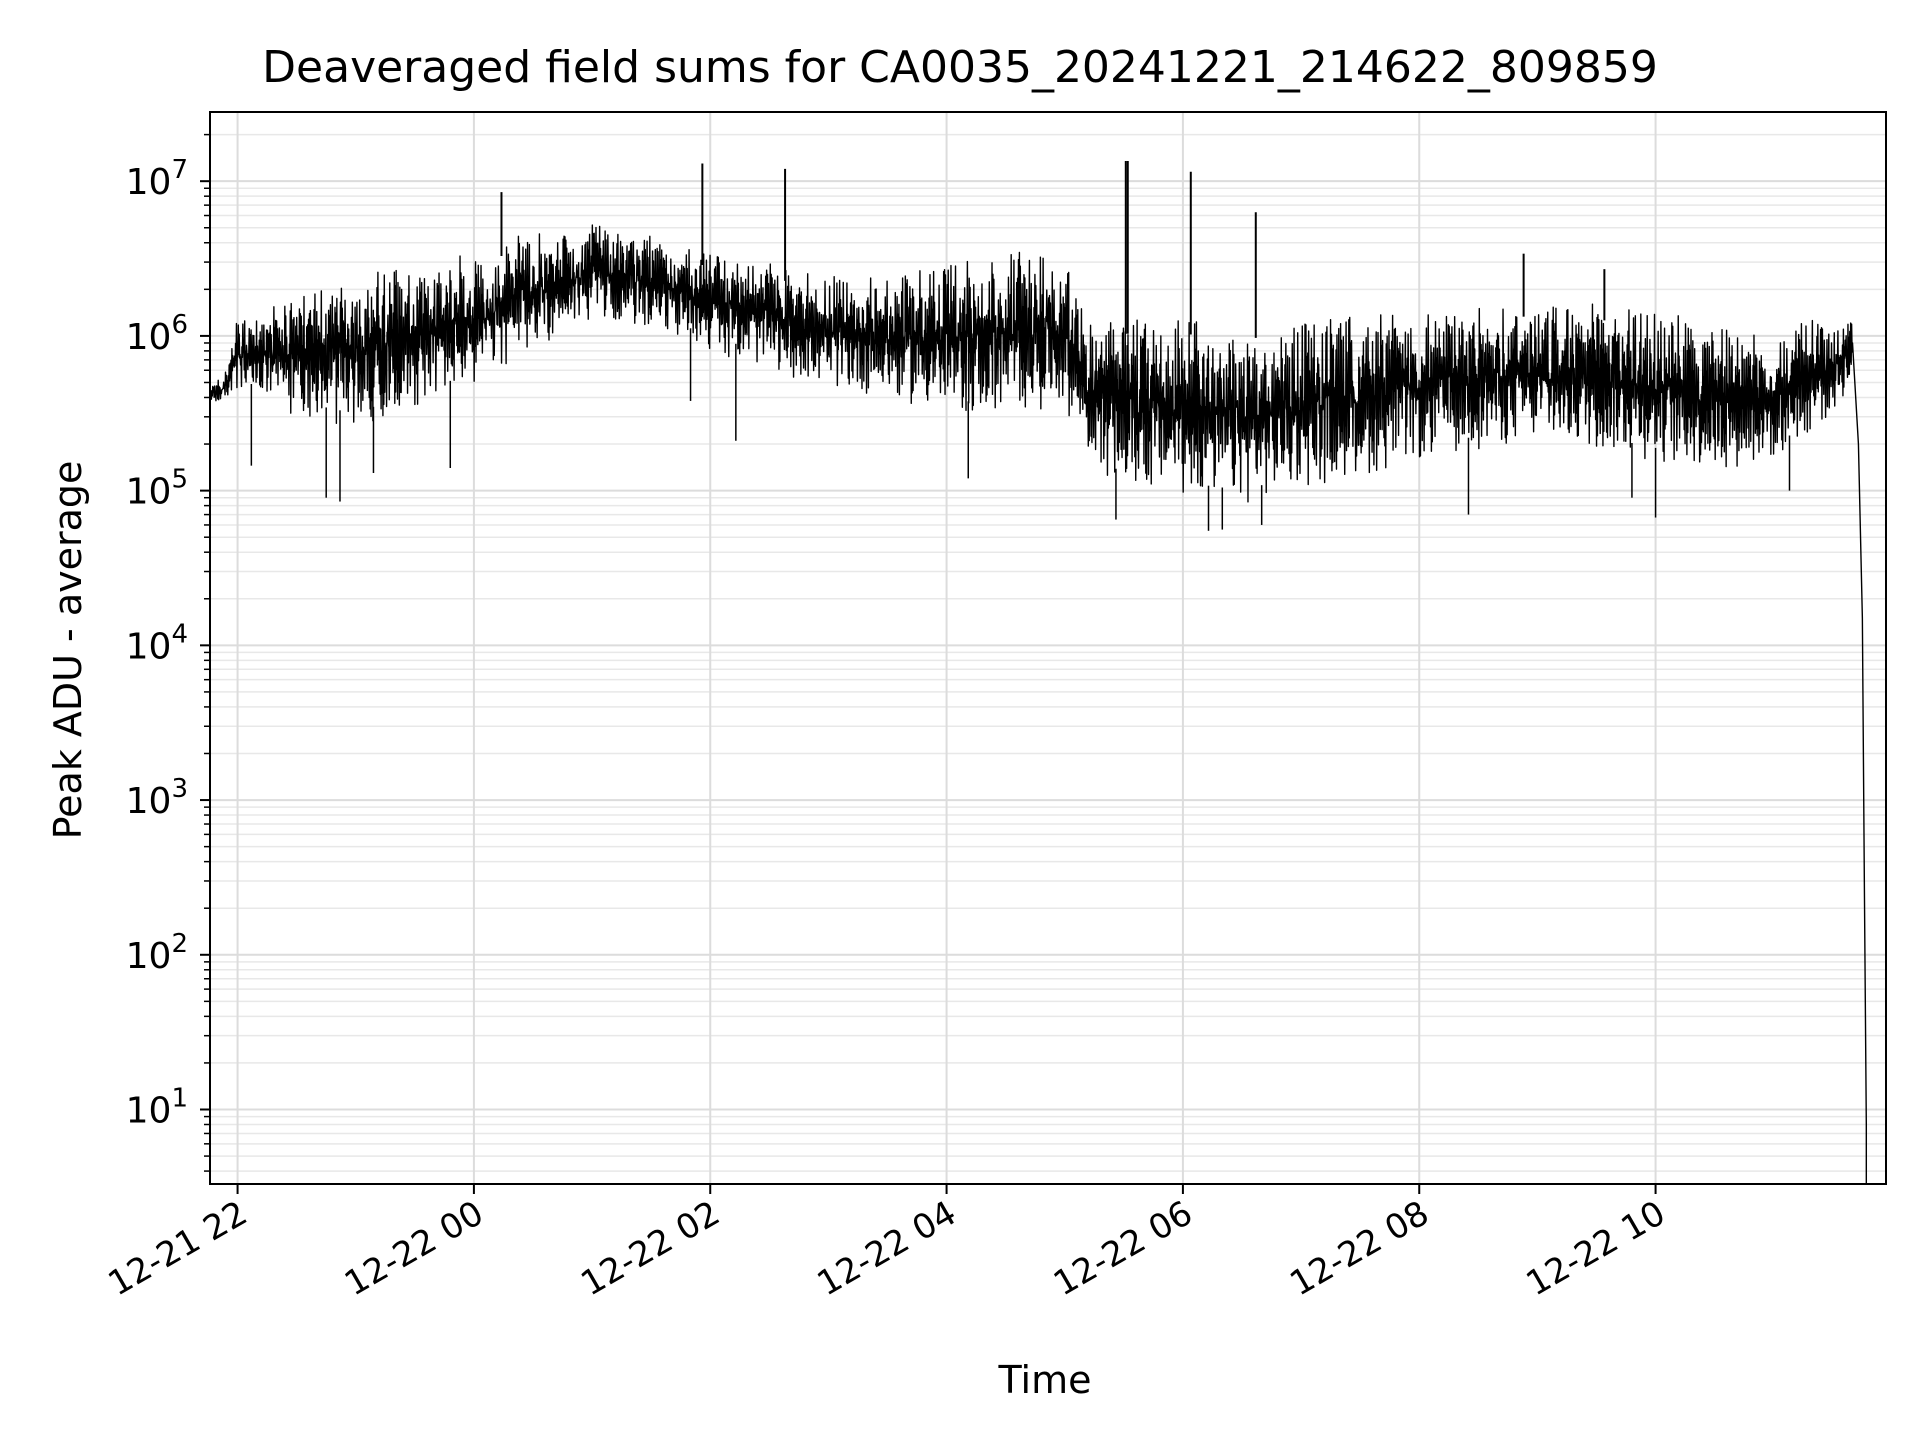 Image resolution: width=1920 pixels, height=1440 pixels. I want to click on x-tick-label: 12-22 04, so click(887, 1248).